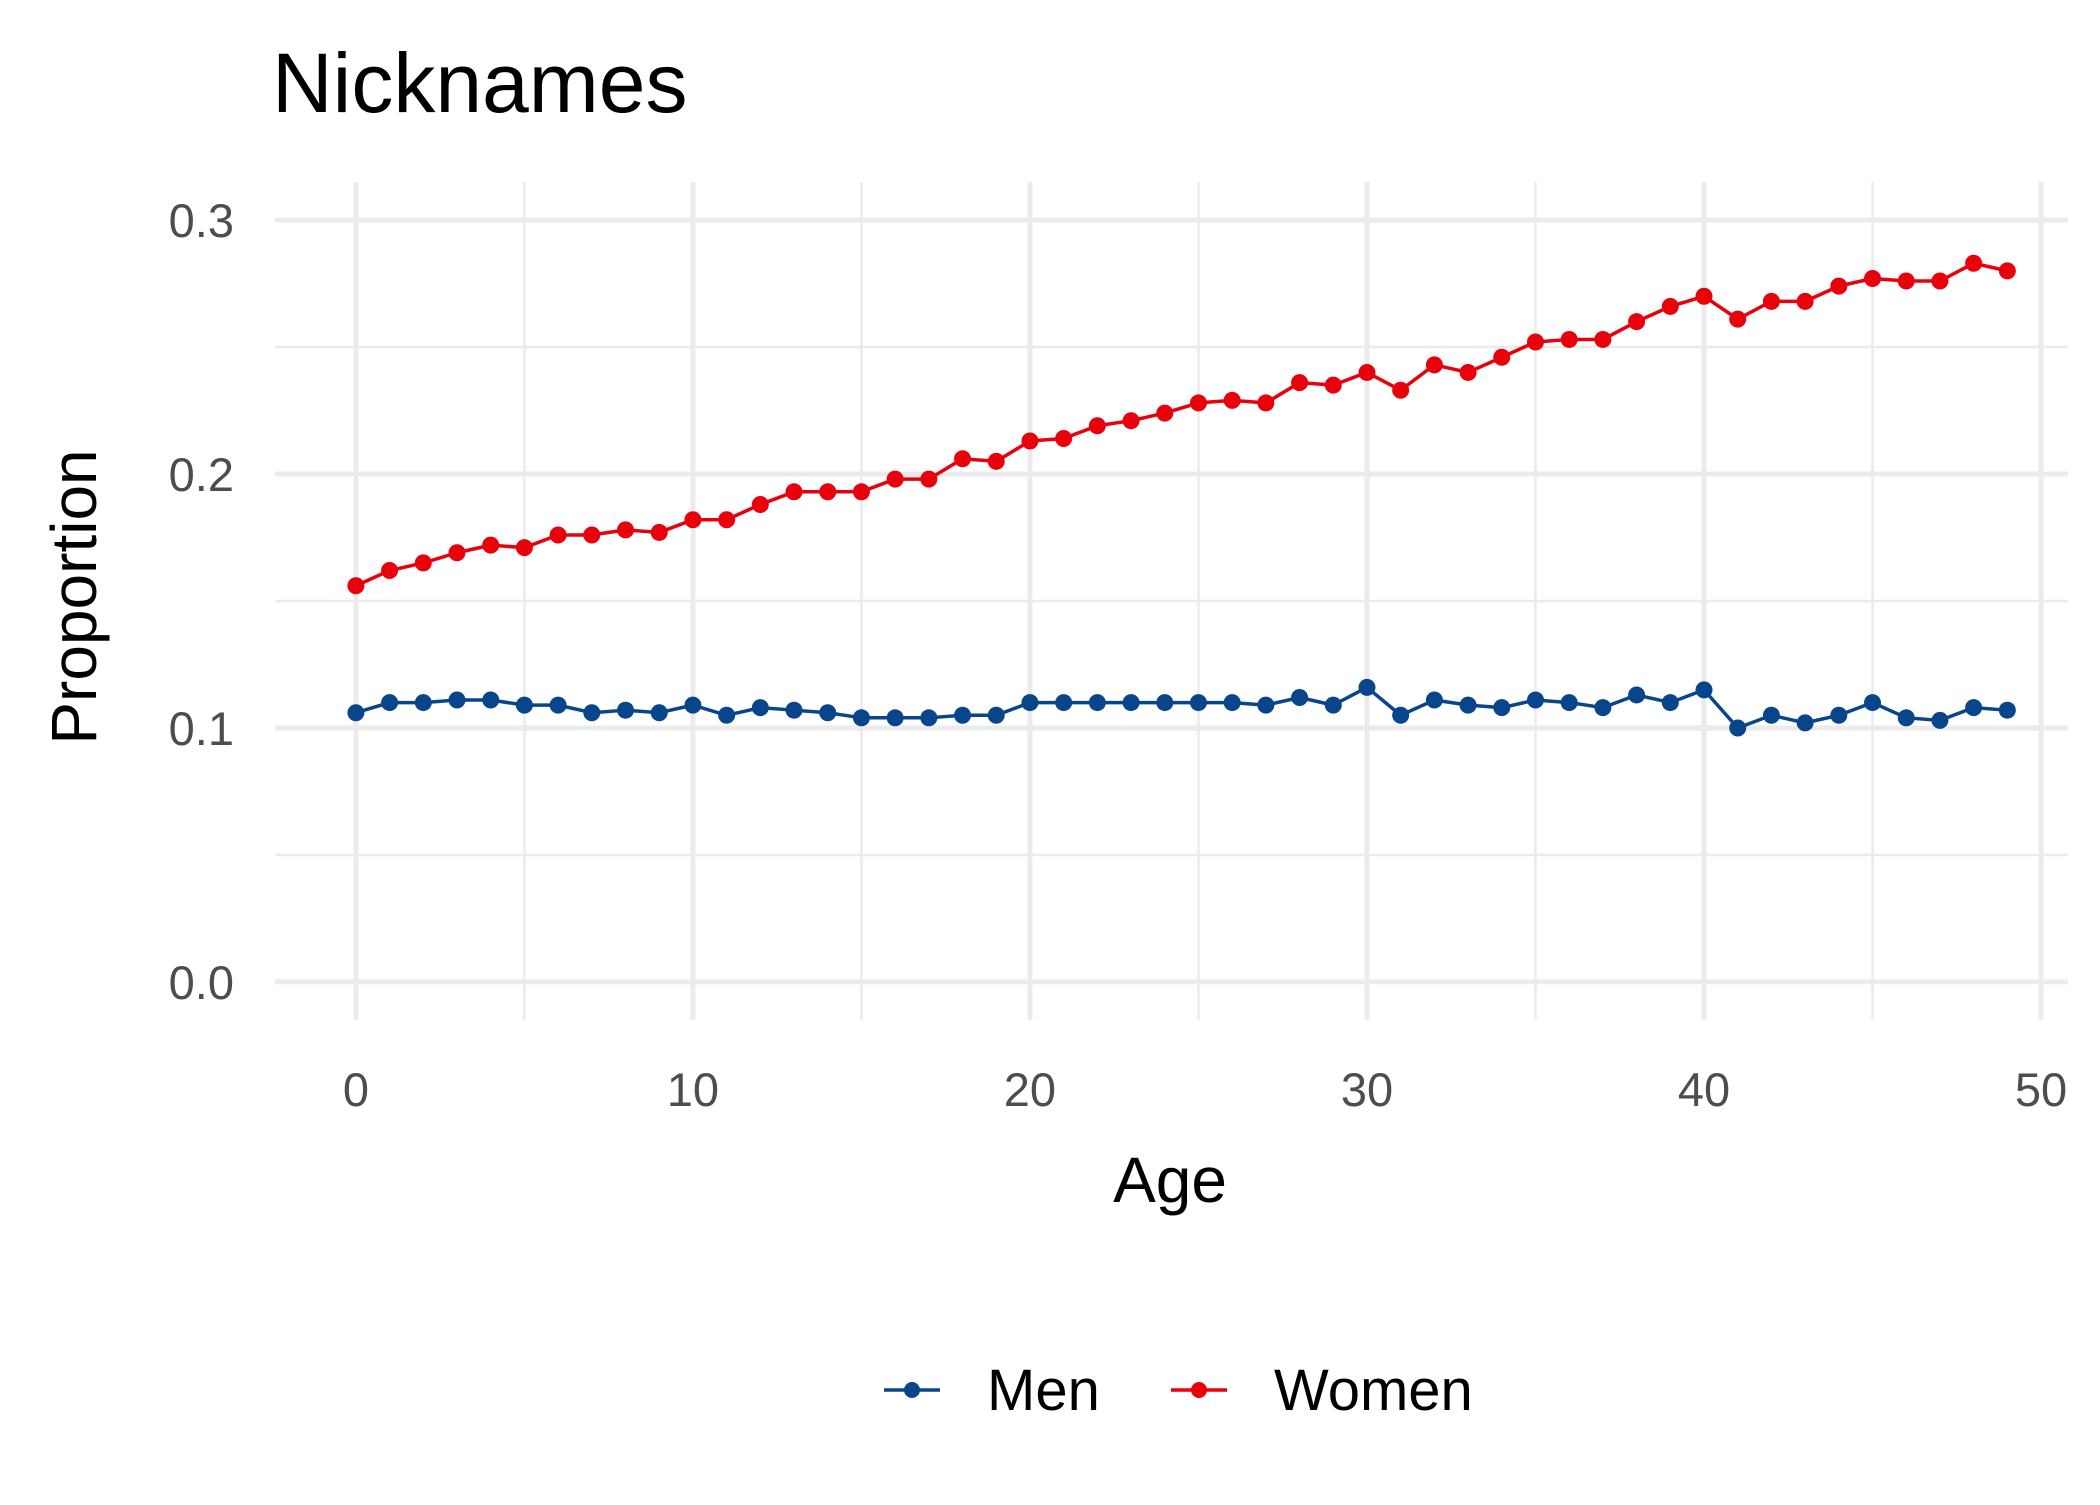 The width and height of the screenshot is (2100, 1505). I want to click on x-tick-label: 10, so click(693, 1089).